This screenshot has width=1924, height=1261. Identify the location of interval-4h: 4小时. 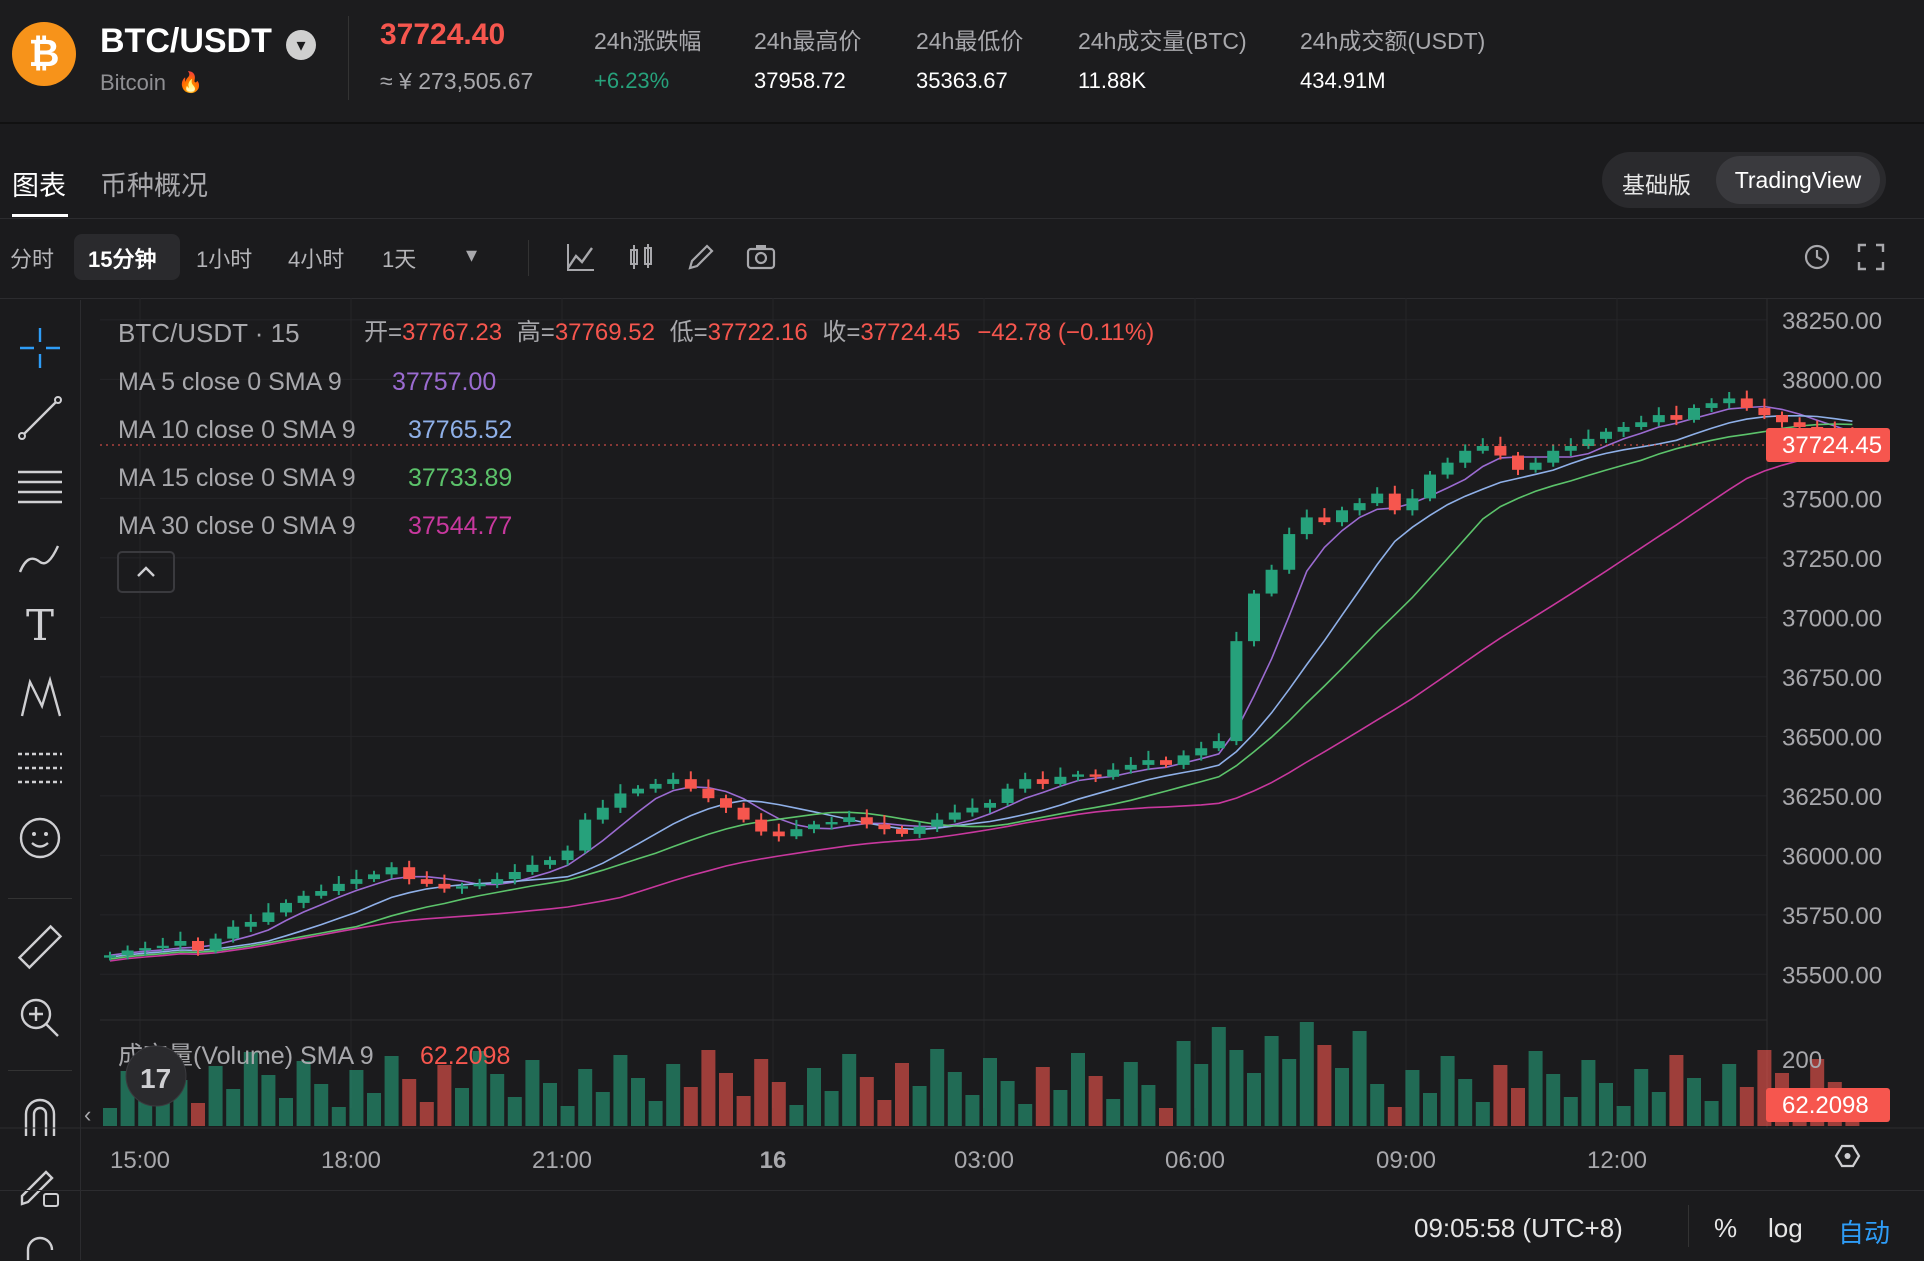
(316, 259).